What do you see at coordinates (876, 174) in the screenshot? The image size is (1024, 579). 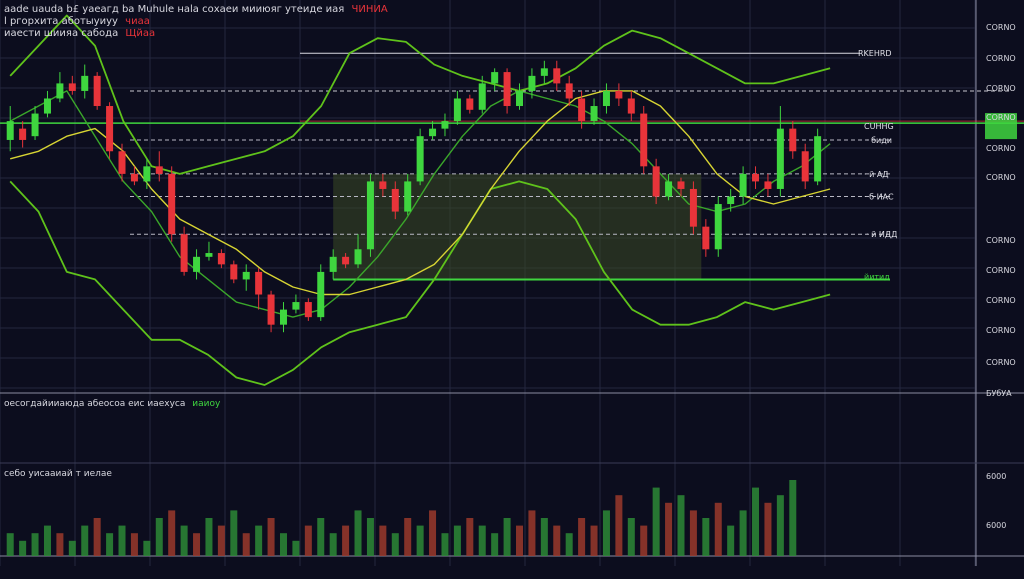 I see `level-label: · й АД` at bounding box center [876, 174].